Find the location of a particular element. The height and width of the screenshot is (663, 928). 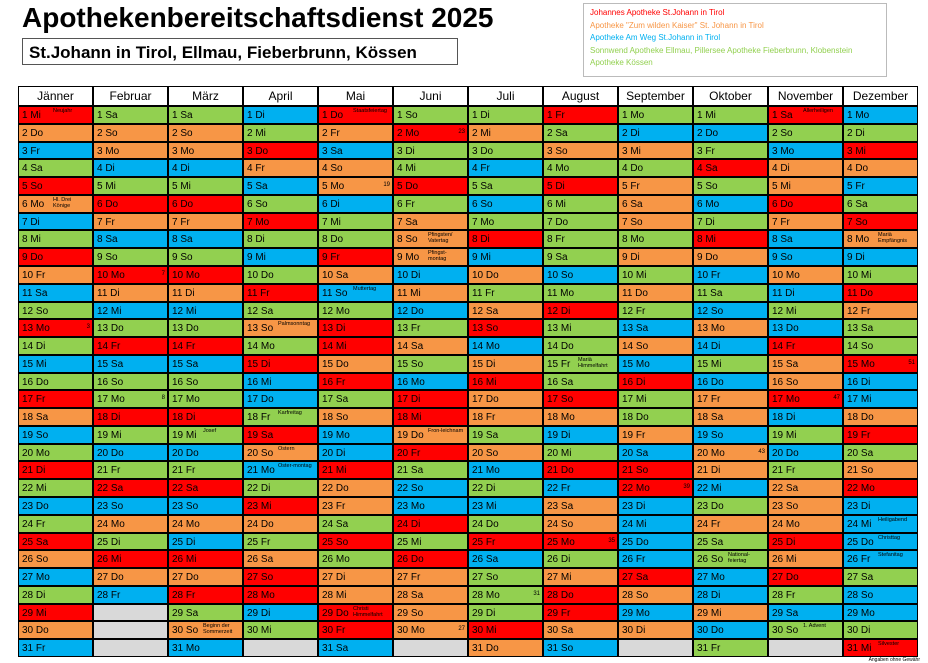

day-label: 19 Di is located at coordinates (559, 435).